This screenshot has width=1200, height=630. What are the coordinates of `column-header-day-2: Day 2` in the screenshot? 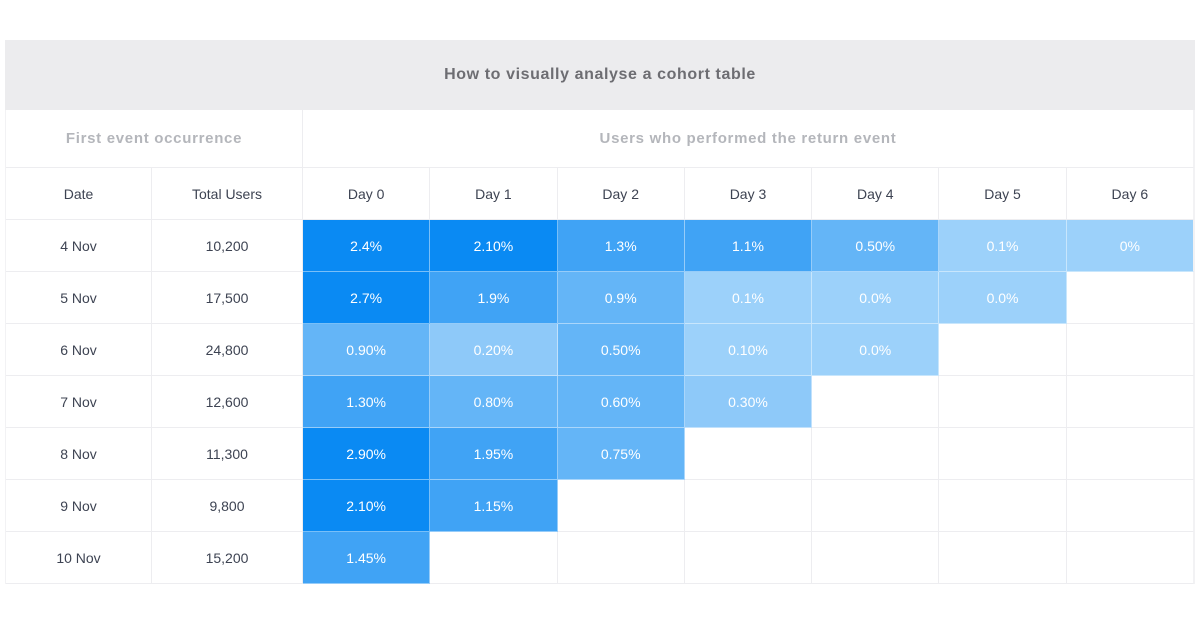 It's located at (621, 194).